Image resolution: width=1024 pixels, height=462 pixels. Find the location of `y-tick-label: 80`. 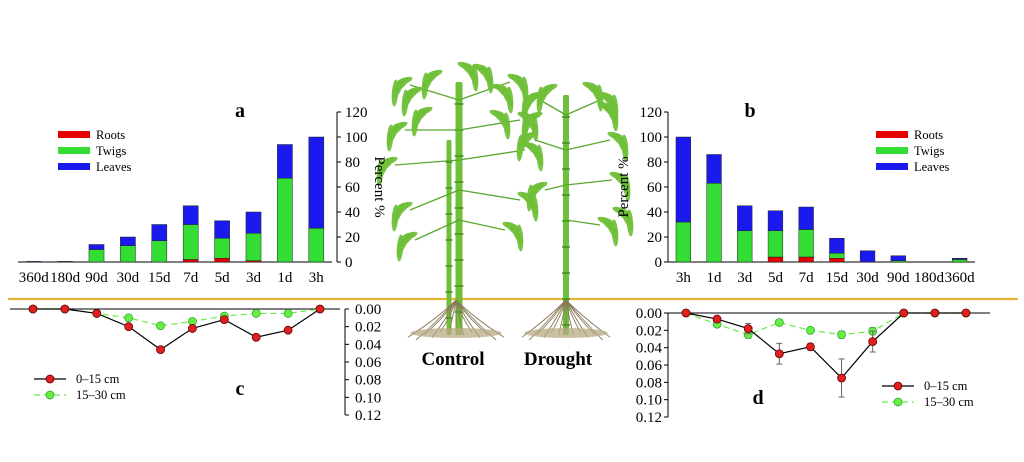

y-tick-label: 80 is located at coordinates (352, 163).